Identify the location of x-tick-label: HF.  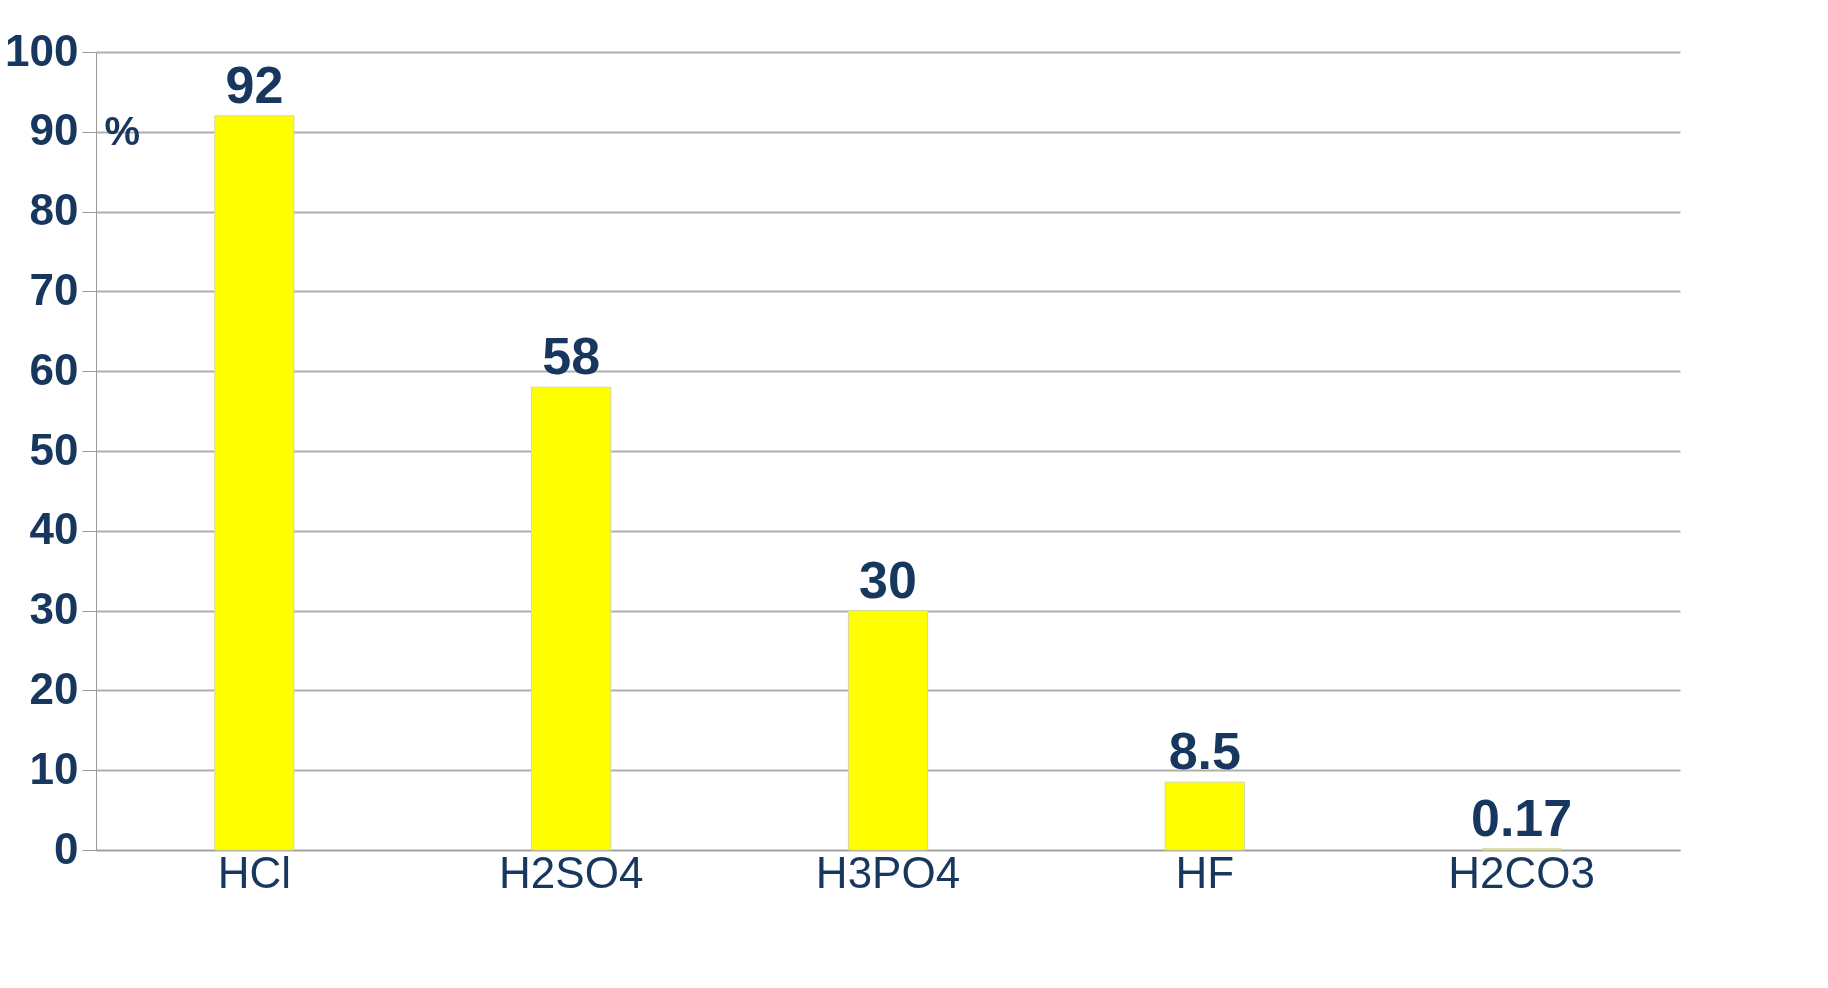
(1205, 872).